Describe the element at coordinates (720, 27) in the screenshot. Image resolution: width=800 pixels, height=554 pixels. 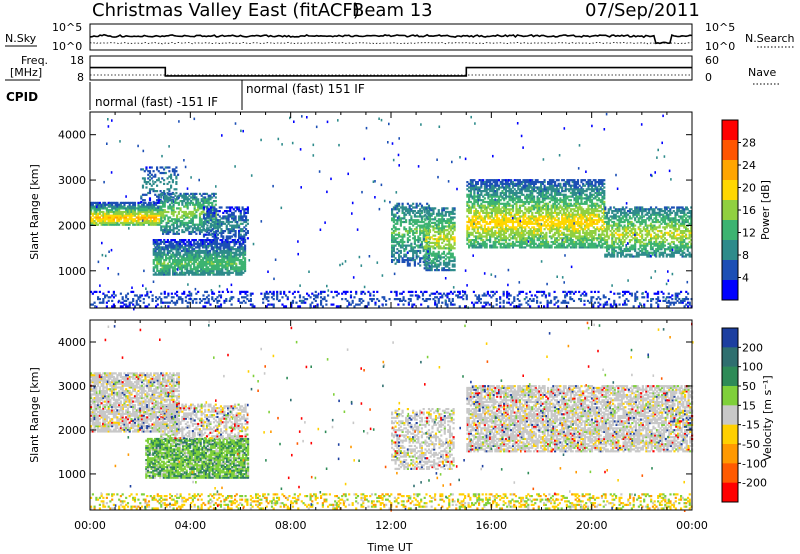
I see `noise-right-tick-top: 10^5` at that location.